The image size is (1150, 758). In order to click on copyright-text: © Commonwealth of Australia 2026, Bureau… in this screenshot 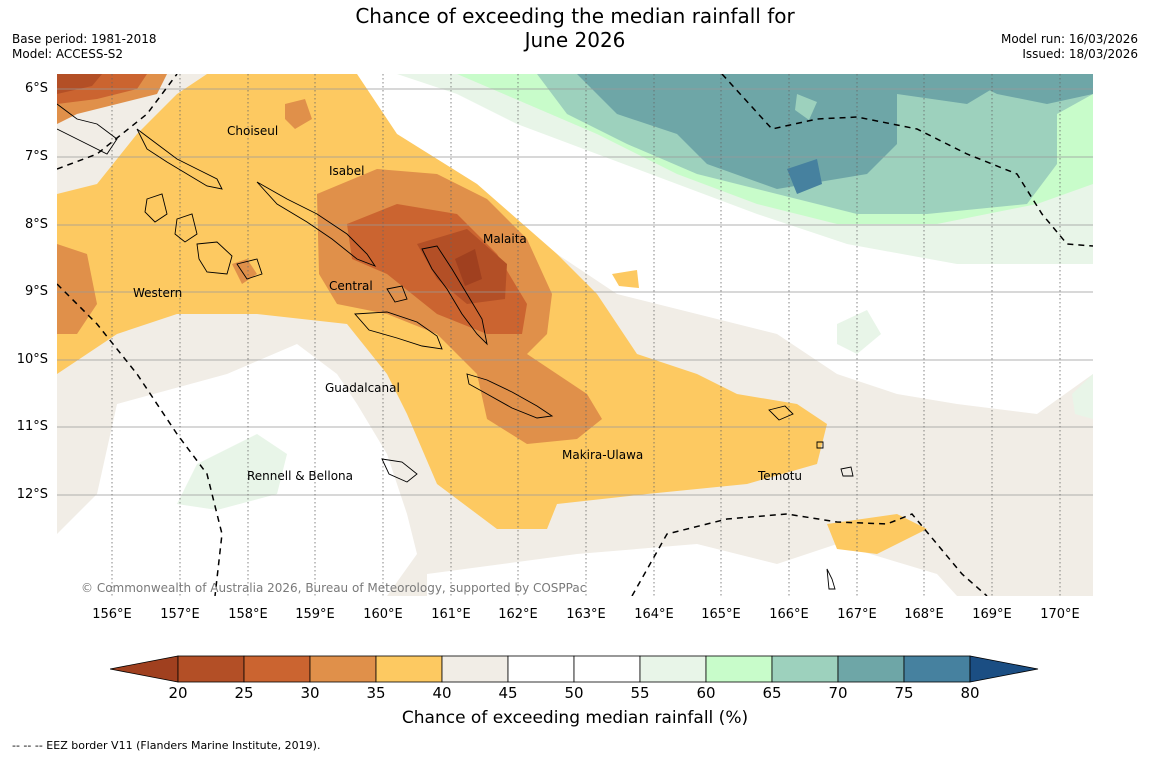, I will do `click(333, 588)`.